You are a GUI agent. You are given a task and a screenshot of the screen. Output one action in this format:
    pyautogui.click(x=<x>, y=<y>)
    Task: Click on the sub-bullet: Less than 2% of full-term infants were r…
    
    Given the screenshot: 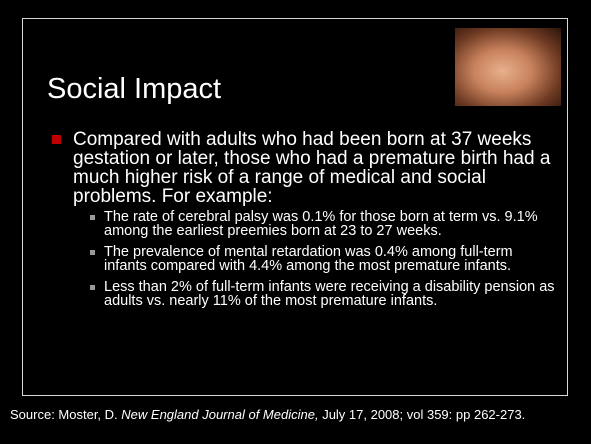 What is the action you would take?
    pyautogui.click(x=324, y=294)
    